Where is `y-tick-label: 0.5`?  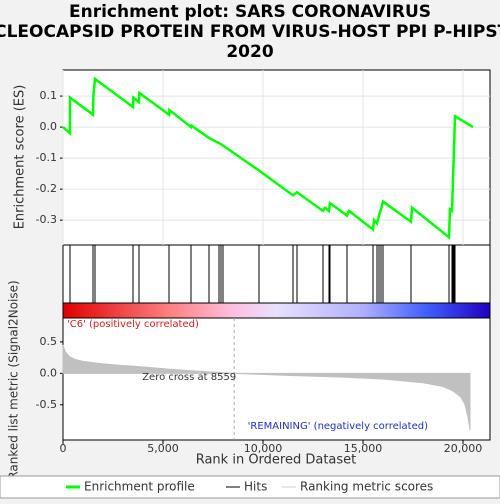
y-tick-label: 0.5 is located at coordinates (49, 341).